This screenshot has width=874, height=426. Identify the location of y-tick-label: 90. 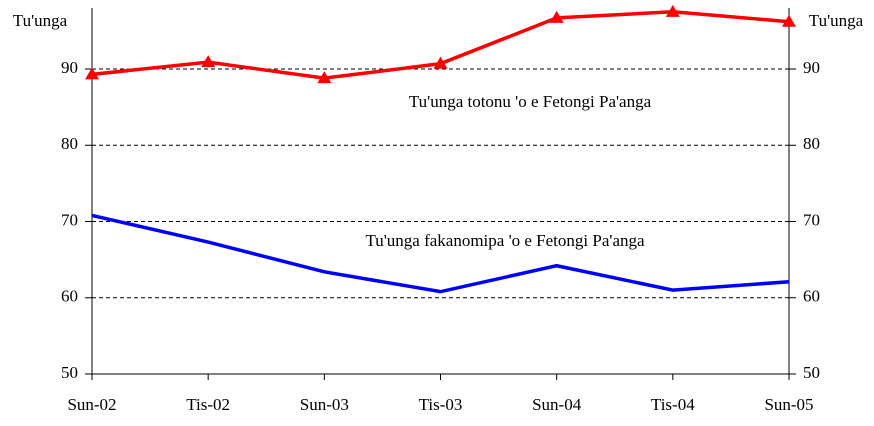
(69, 67).